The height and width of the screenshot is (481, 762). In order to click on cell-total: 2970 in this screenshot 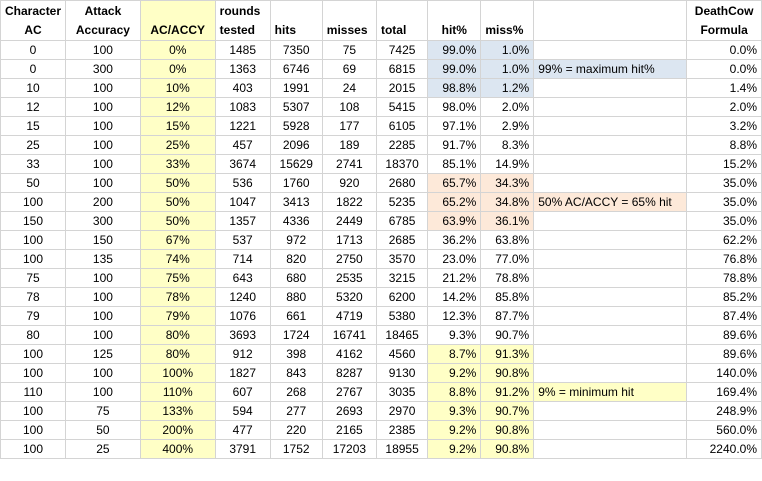, I will do `click(402, 411)`.